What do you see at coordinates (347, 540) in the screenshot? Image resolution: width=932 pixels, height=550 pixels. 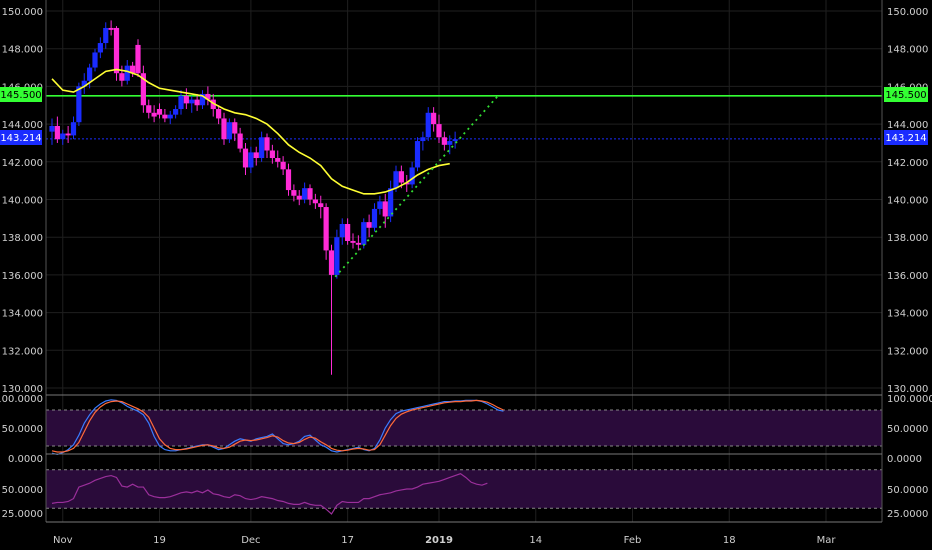 I see `time-tick-label: 17` at bounding box center [347, 540].